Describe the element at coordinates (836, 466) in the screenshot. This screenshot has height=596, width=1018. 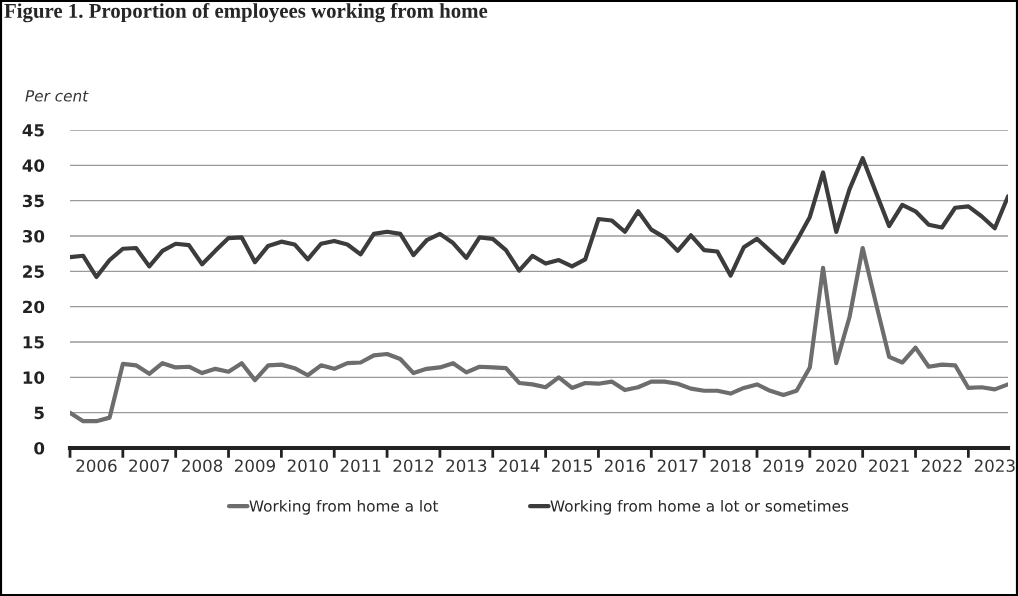
I see `x-tick-label: 2020` at that location.